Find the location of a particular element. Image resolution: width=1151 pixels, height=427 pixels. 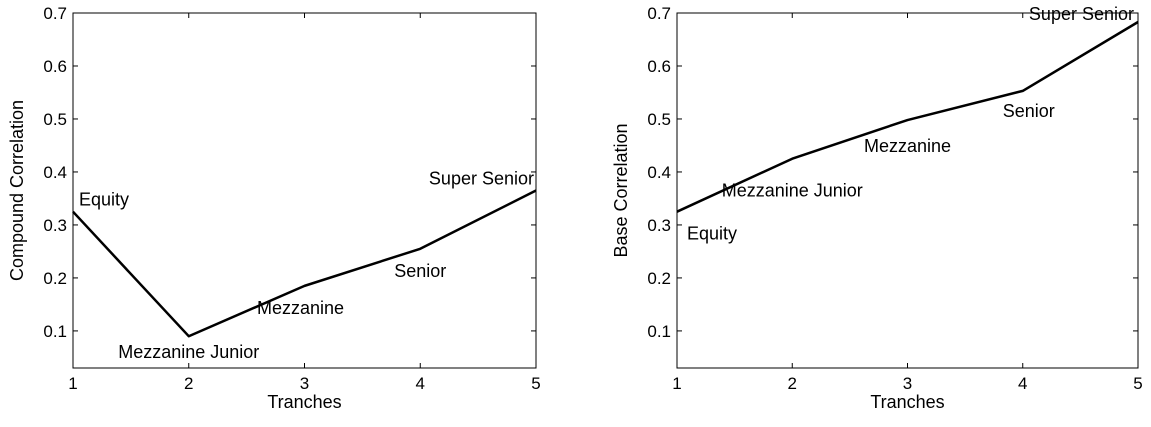

y-axis-label: Base Correlation is located at coordinates (621, 190).